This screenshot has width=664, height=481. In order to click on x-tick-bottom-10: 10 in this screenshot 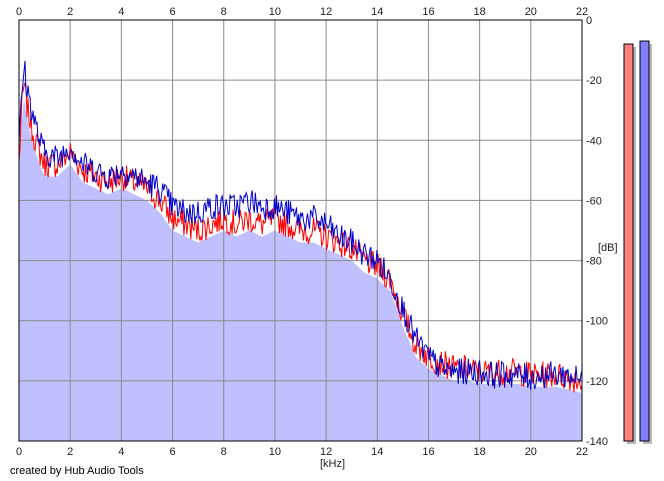, I will do `click(275, 452)`.